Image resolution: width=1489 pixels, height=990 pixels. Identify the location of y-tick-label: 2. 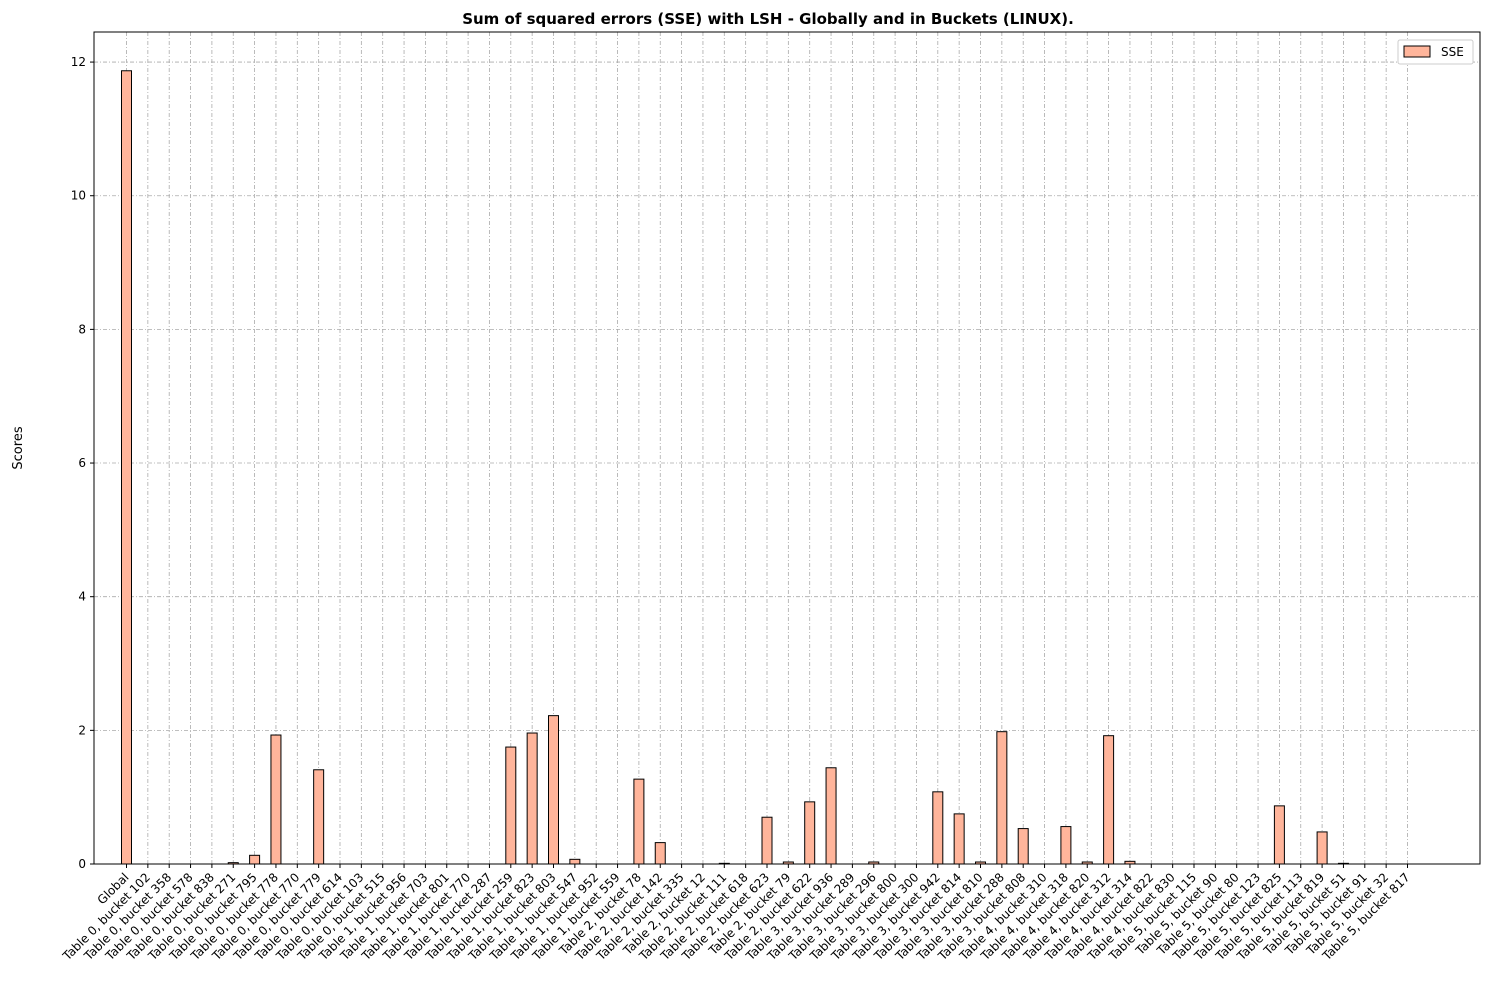
(82, 730).